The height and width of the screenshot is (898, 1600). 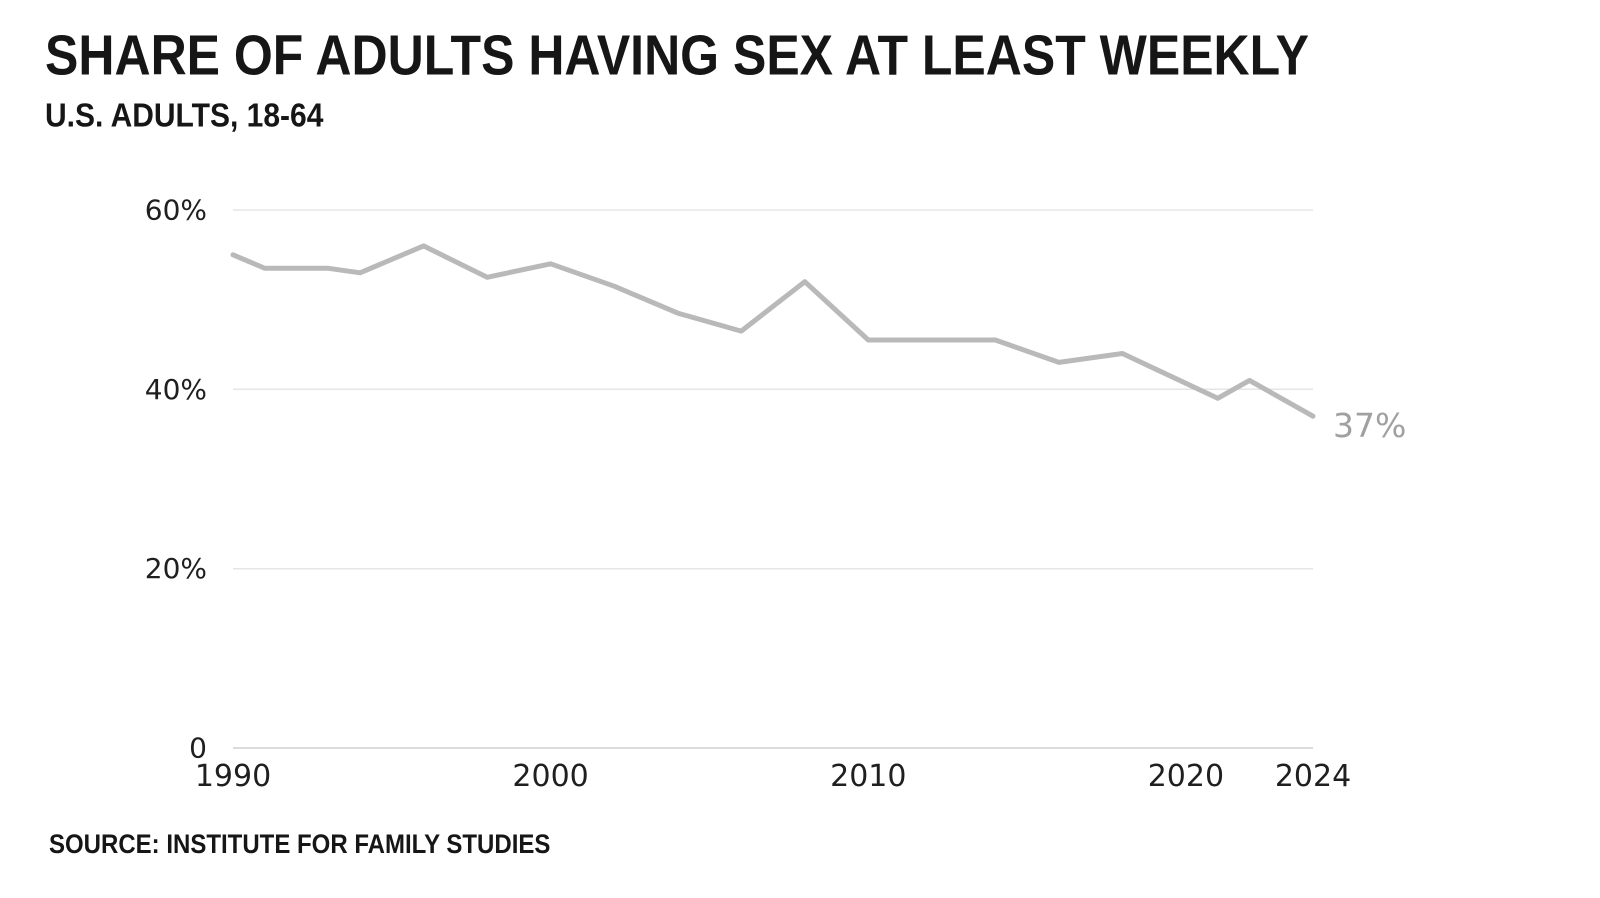 What do you see at coordinates (184, 116) in the screenshot?
I see `chart-subtitle: U.S. ADULTS, 18-64` at bounding box center [184, 116].